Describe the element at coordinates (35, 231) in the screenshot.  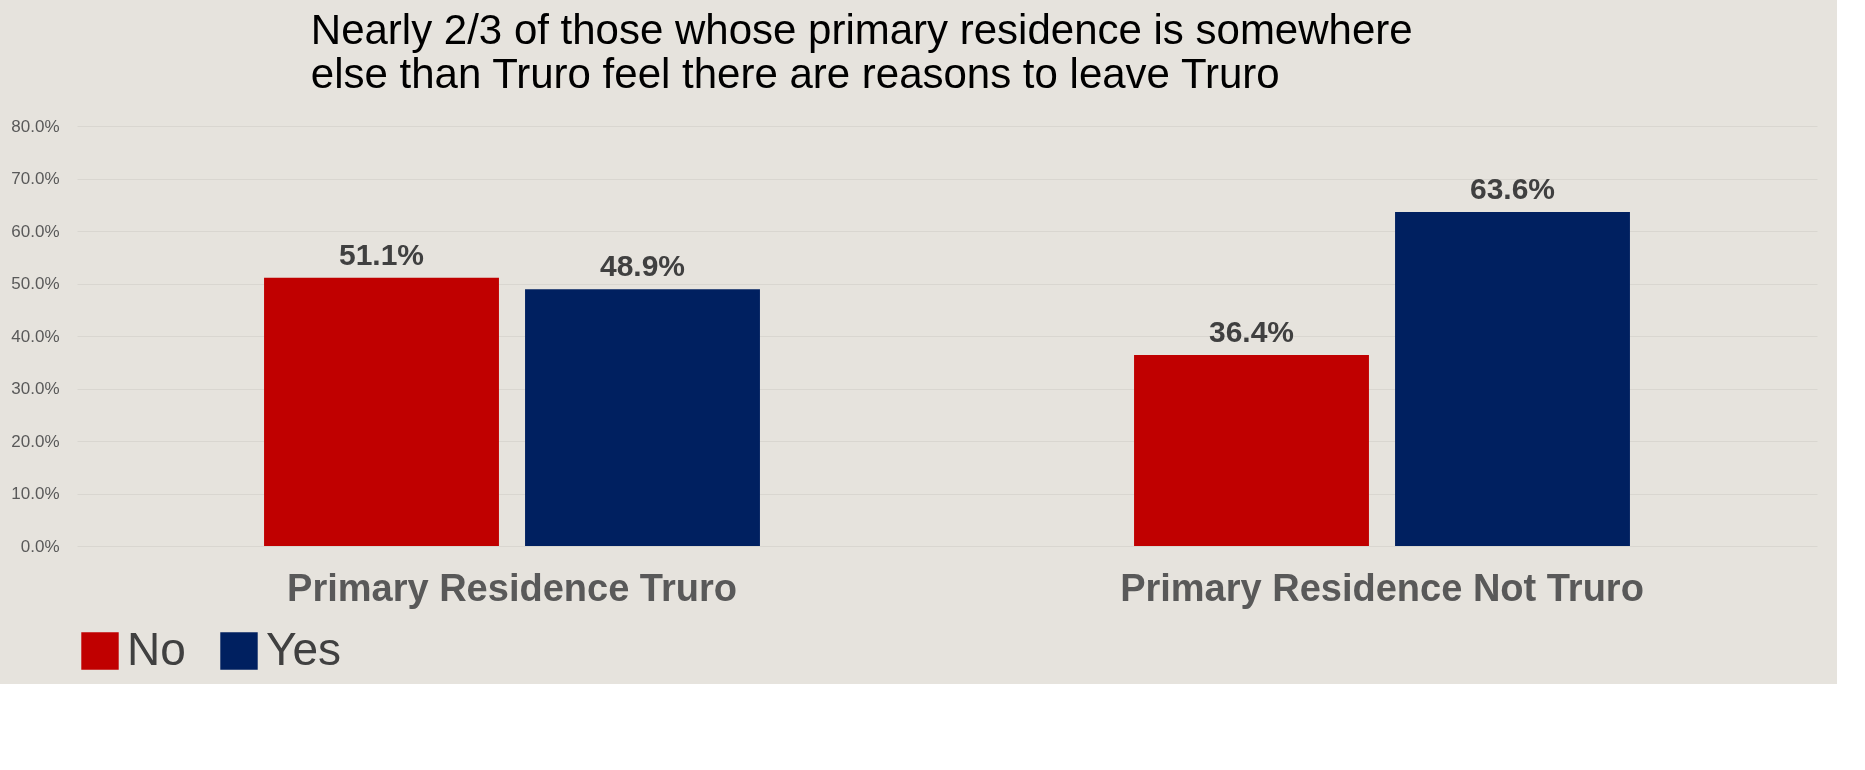
I see `y-tick-label: 60.0%` at that location.